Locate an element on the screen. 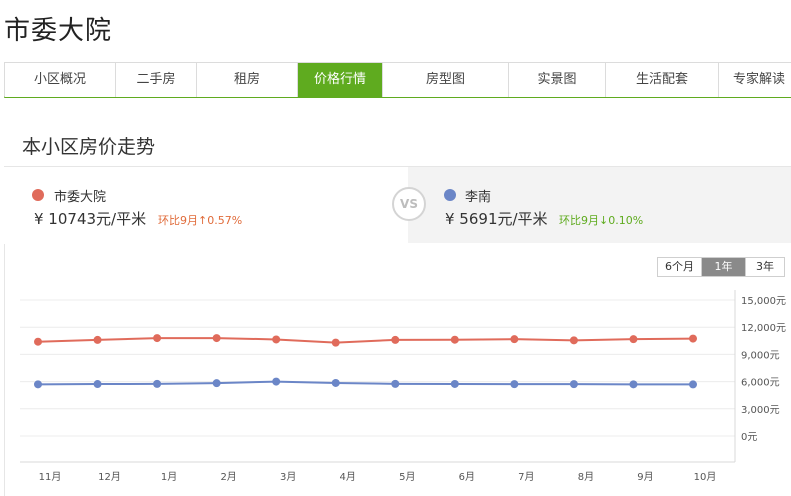  vs-badge: VS is located at coordinates (409, 204).